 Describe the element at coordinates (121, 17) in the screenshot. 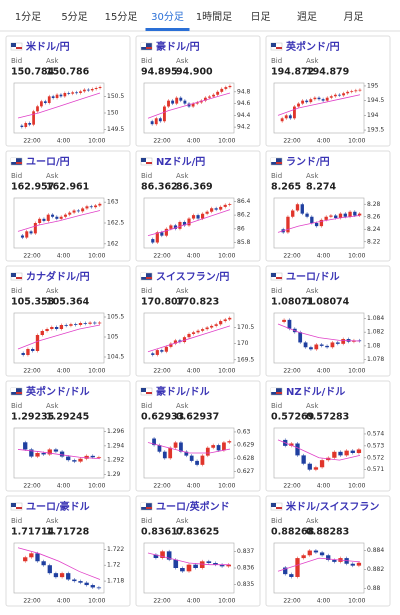

I see `tab: 15分足` at that location.